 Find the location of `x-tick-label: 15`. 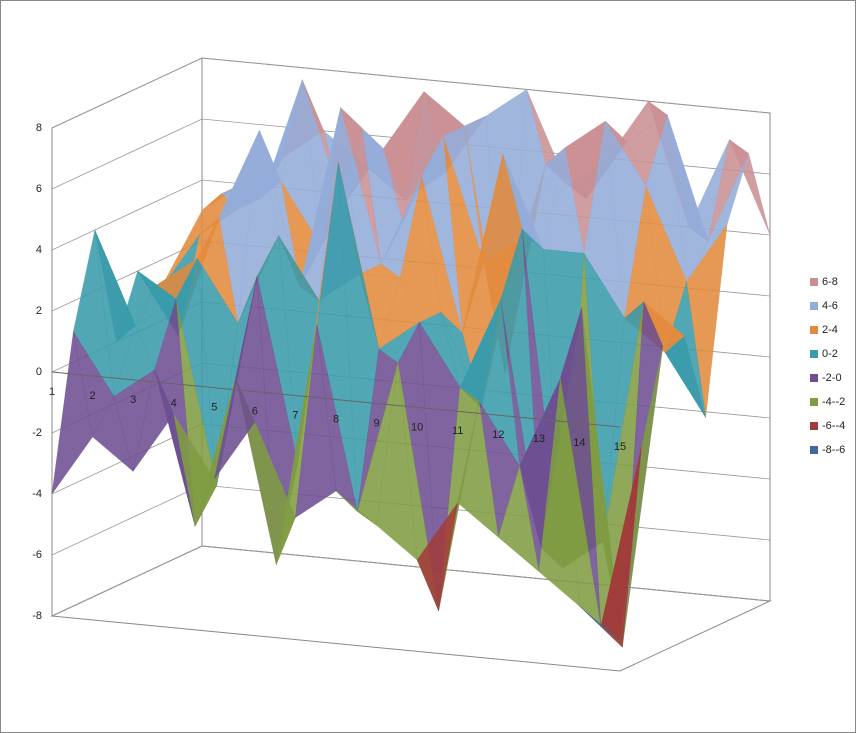

x-tick-label: 15 is located at coordinates (620, 447).